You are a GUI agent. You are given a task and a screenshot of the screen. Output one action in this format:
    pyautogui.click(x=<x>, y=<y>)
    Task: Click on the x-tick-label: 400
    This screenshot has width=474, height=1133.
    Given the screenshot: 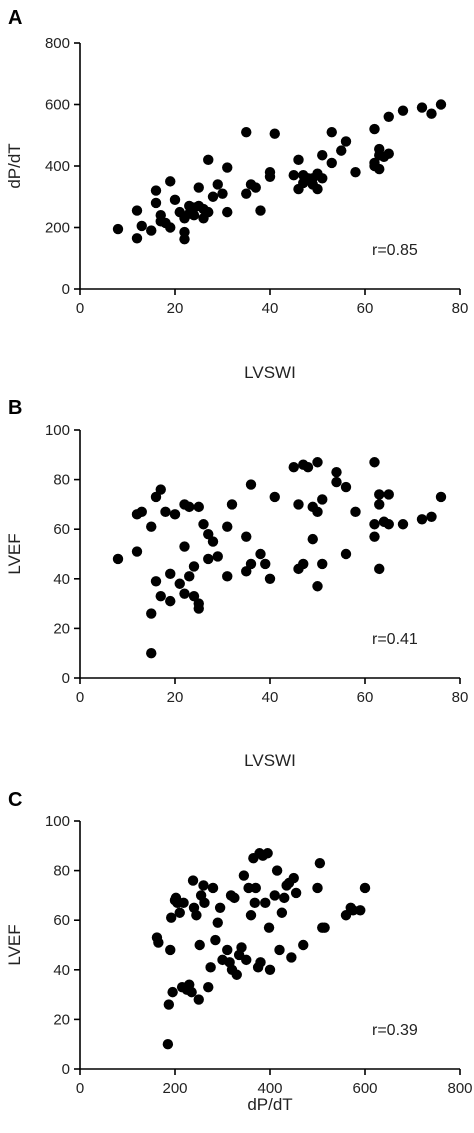 What is the action you would take?
    pyautogui.click(x=269, y=1088)
    